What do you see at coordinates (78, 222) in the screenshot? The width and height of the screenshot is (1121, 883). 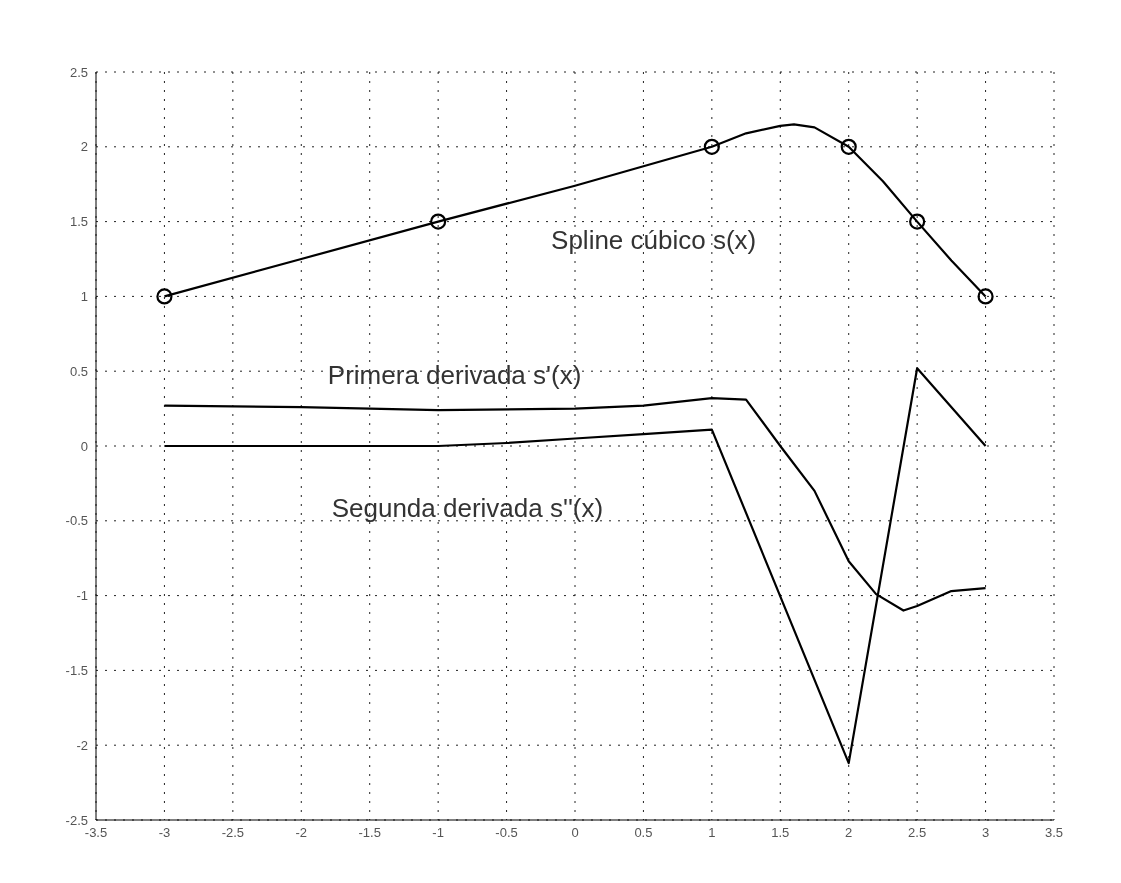 I see `y-tick-label: 1.5` at bounding box center [78, 222].